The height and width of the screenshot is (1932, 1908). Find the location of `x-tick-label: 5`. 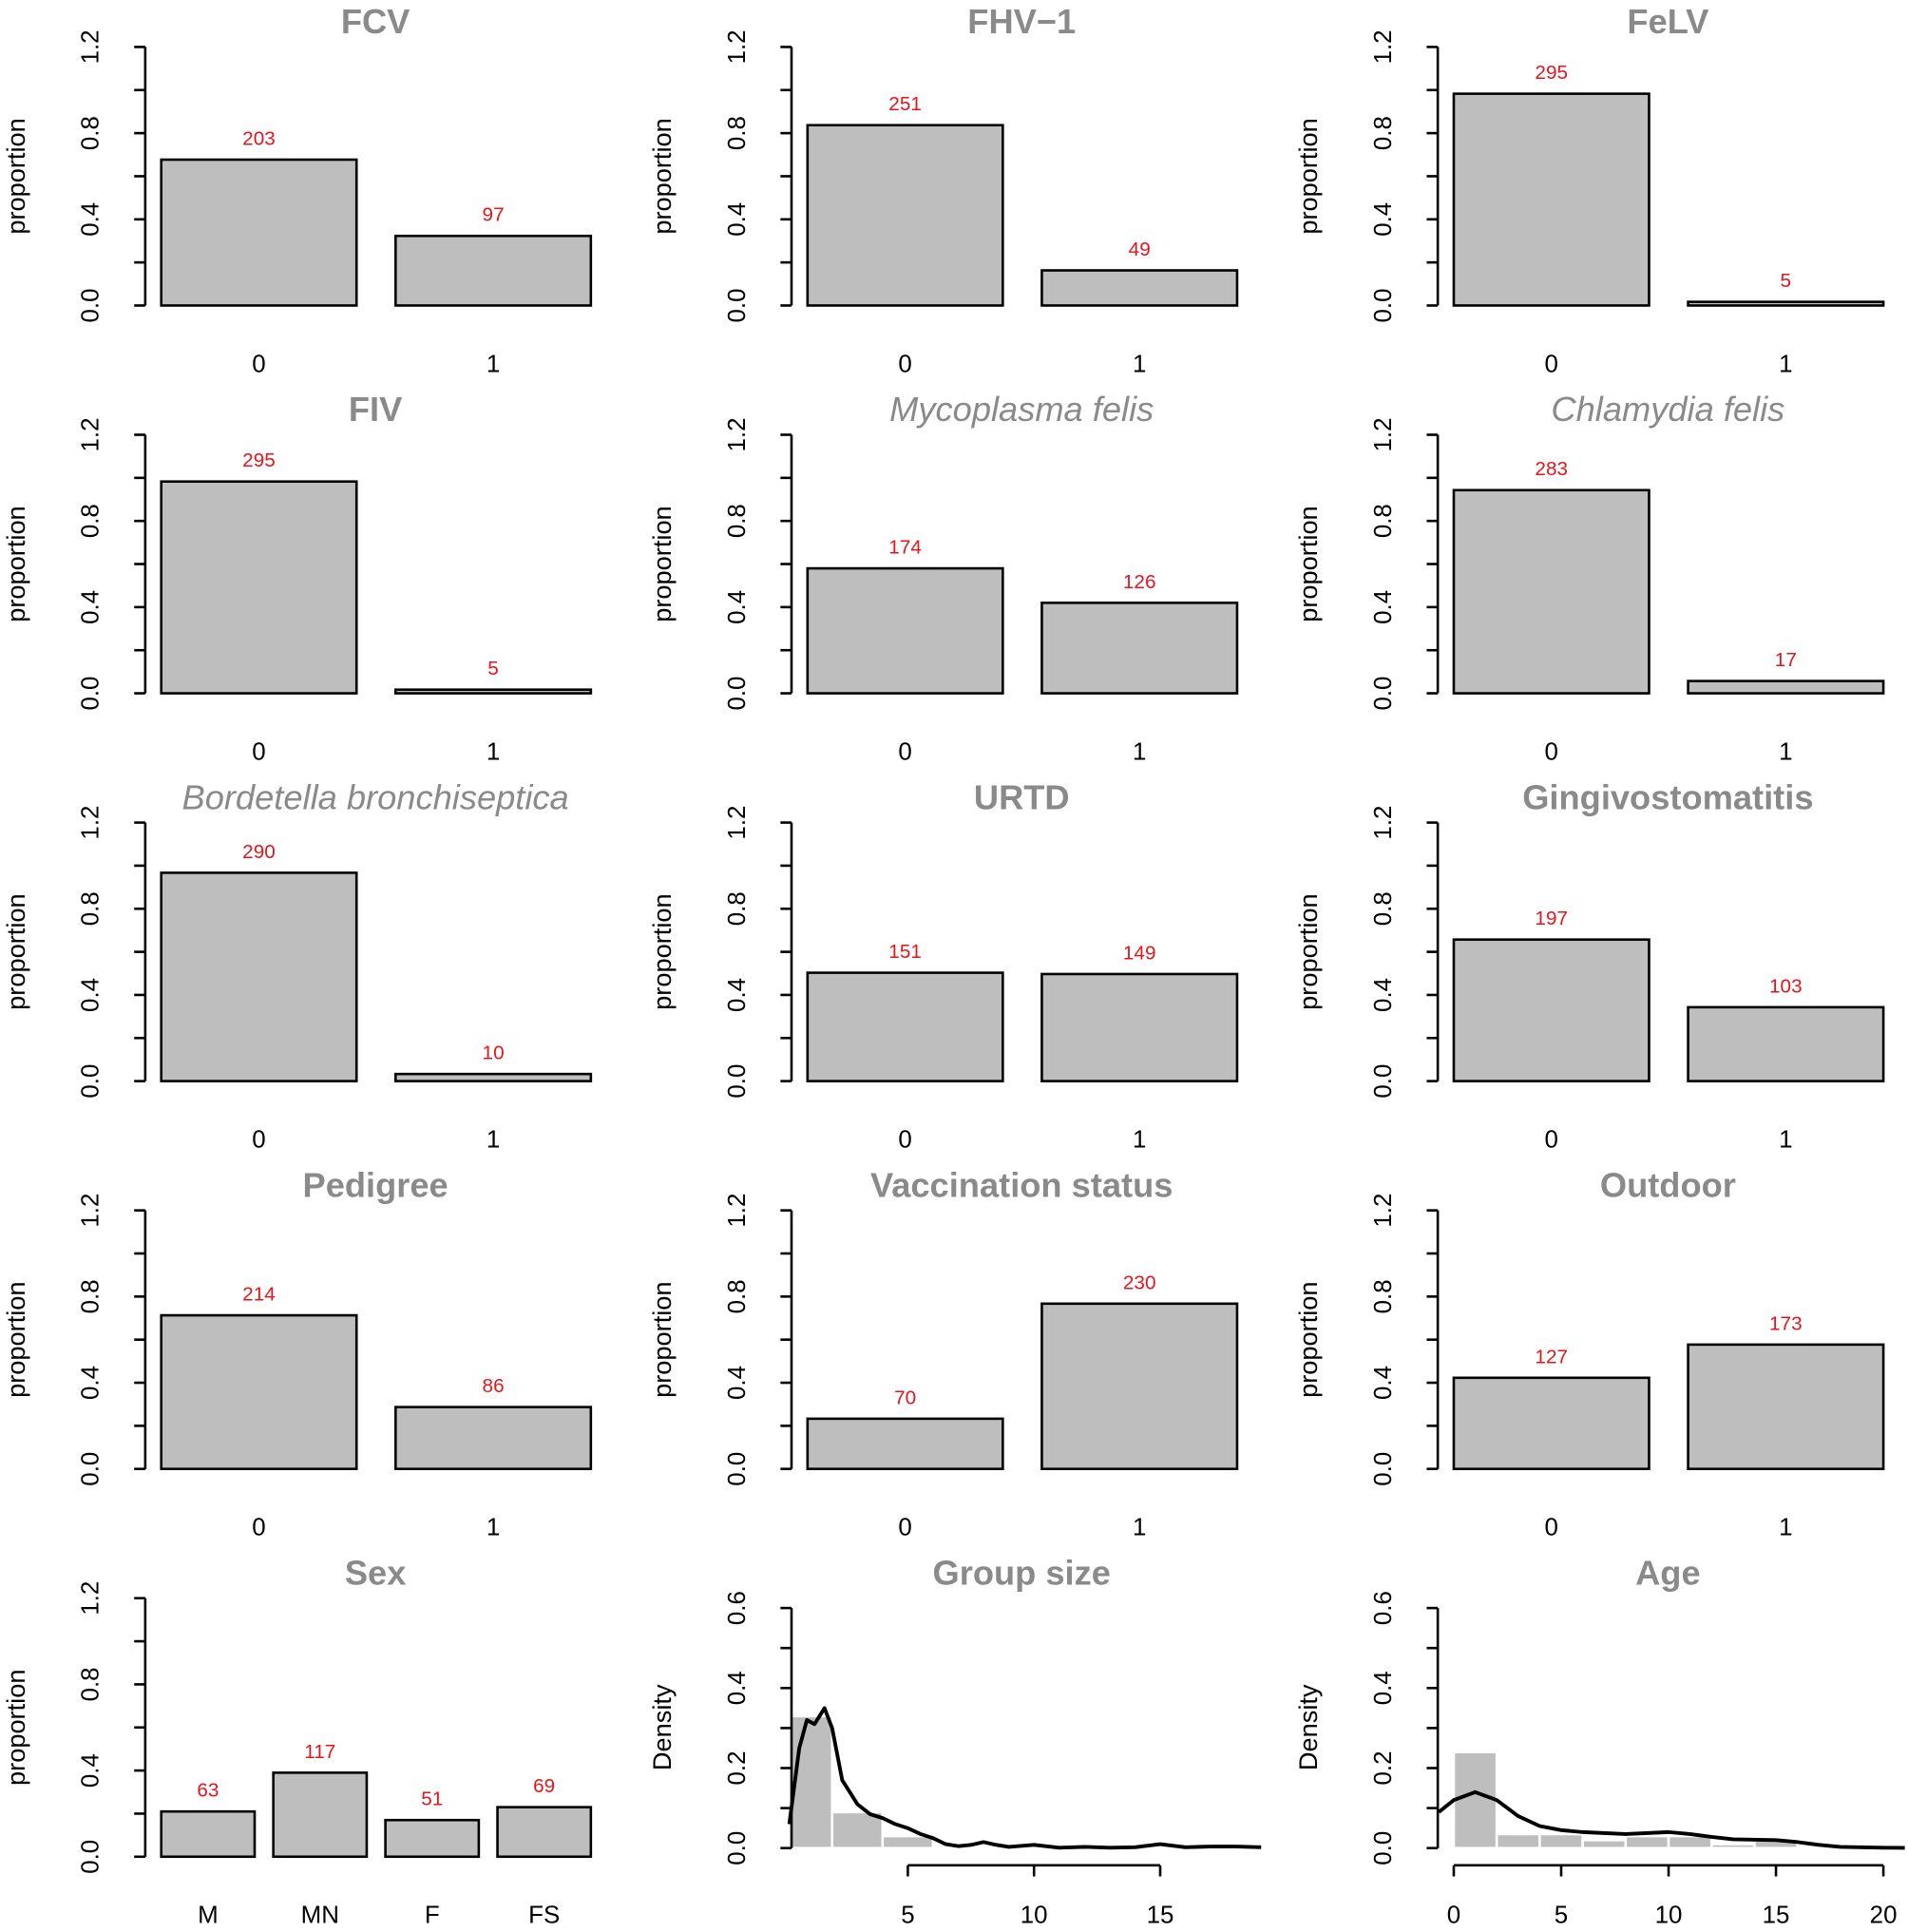

x-tick-label: 5 is located at coordinates (907, 1916).